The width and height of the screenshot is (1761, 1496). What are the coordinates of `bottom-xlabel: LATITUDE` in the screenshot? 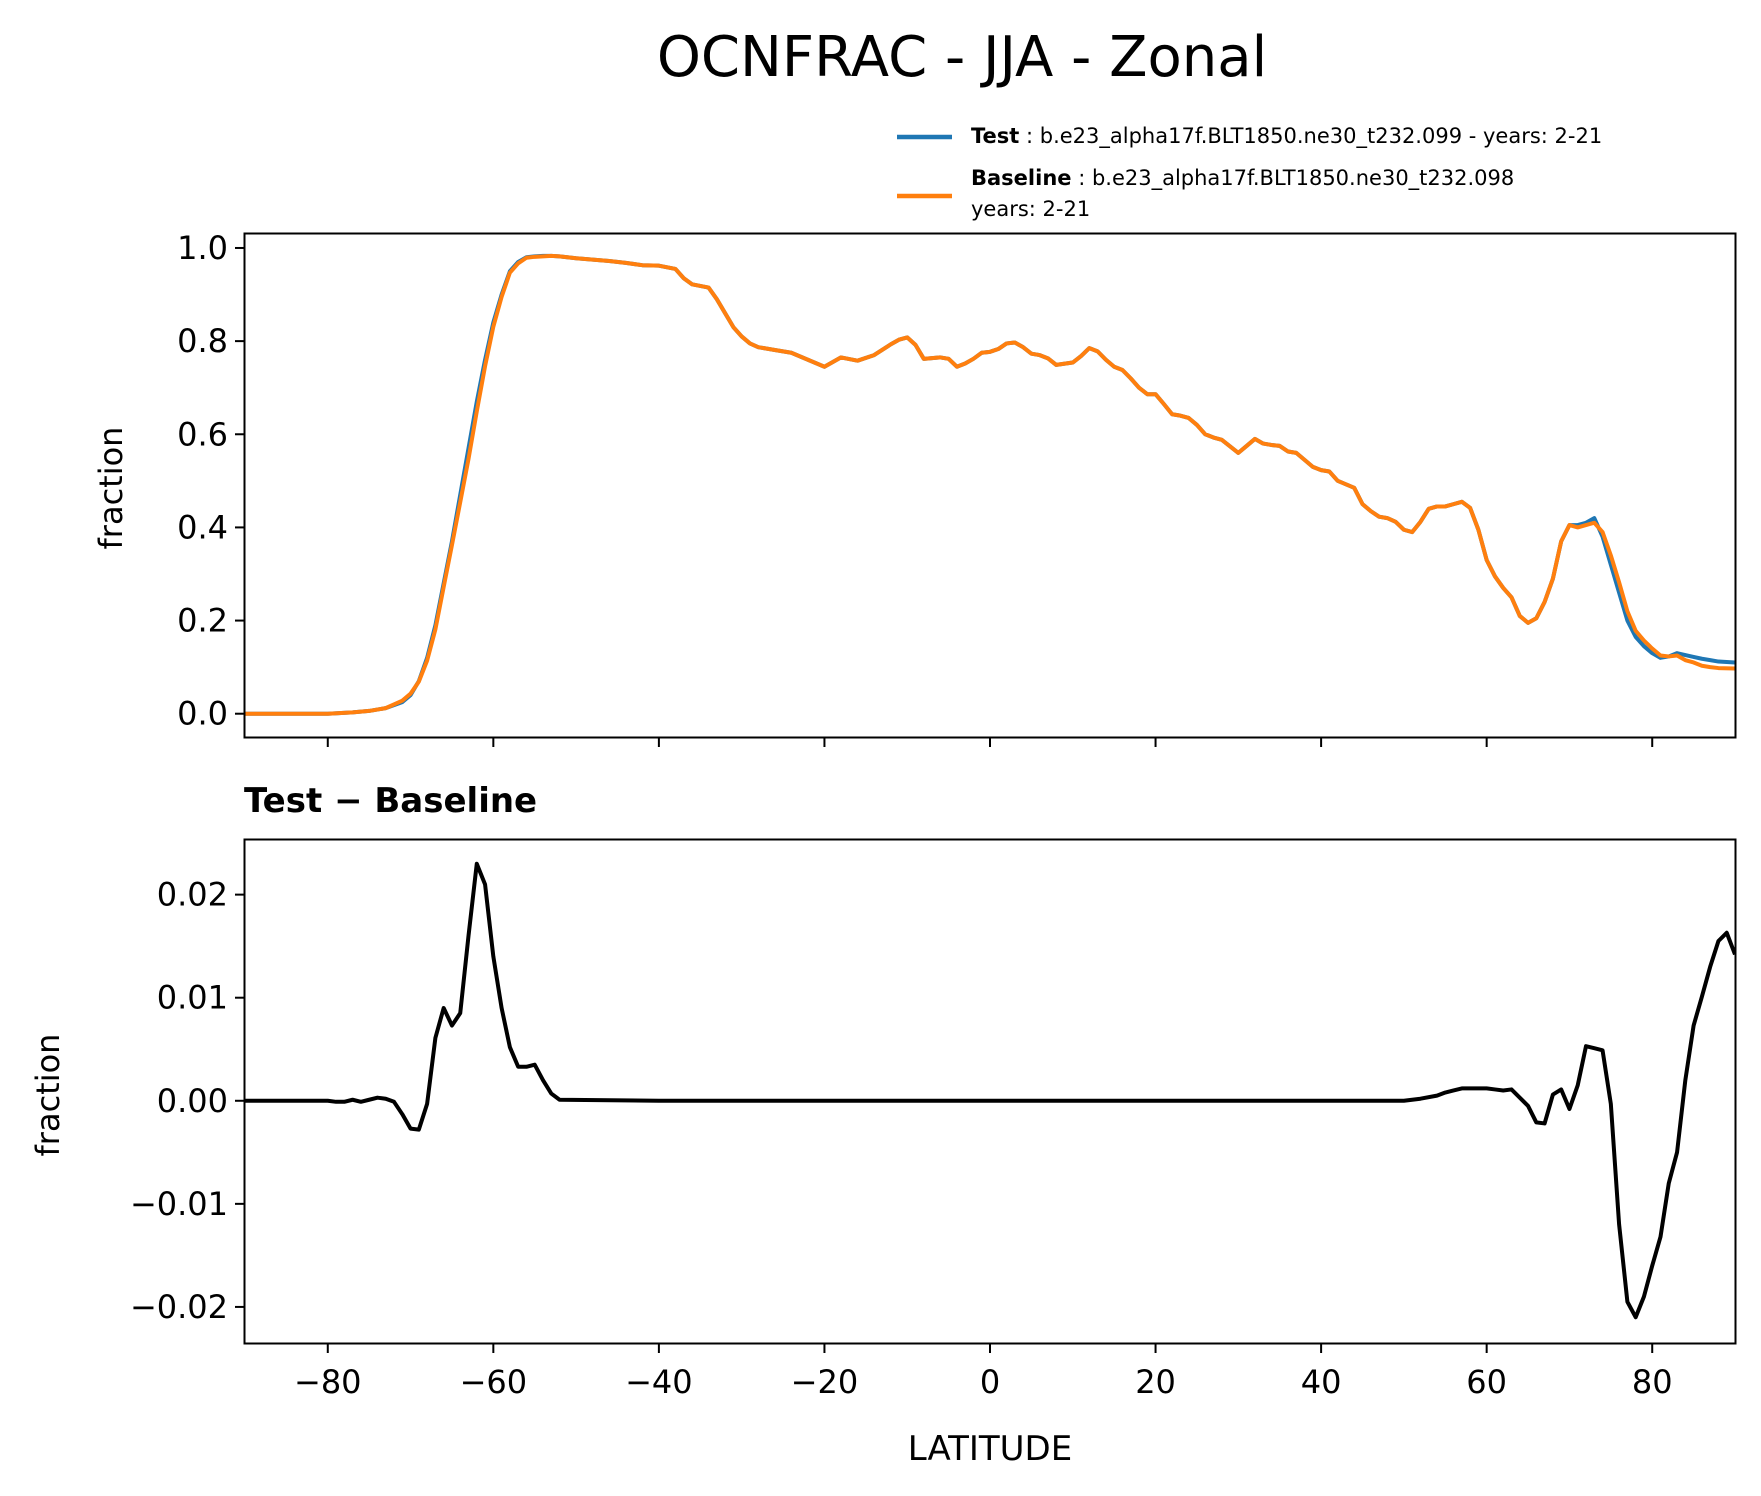 It's located at (990, 1449).